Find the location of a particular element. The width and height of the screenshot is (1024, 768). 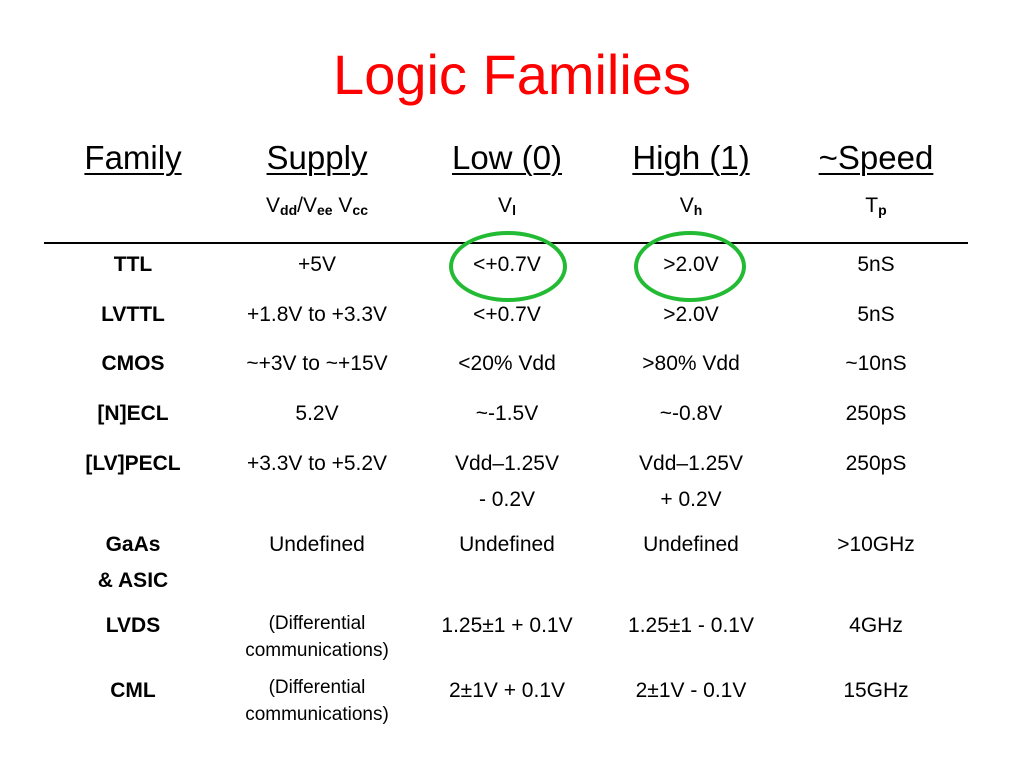

cell-low-lvds: 1.25±1 + 0.1V is located at coordinates (507, 625).